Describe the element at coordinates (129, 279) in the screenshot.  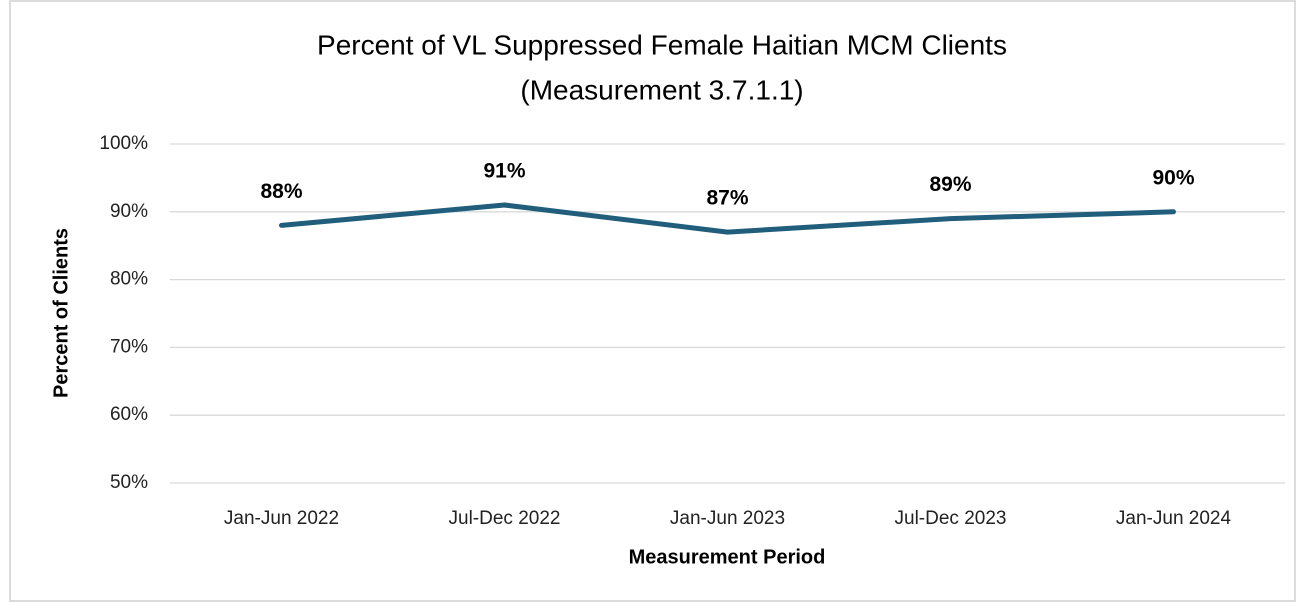
I see `y-tick-label: 80%` at that location.